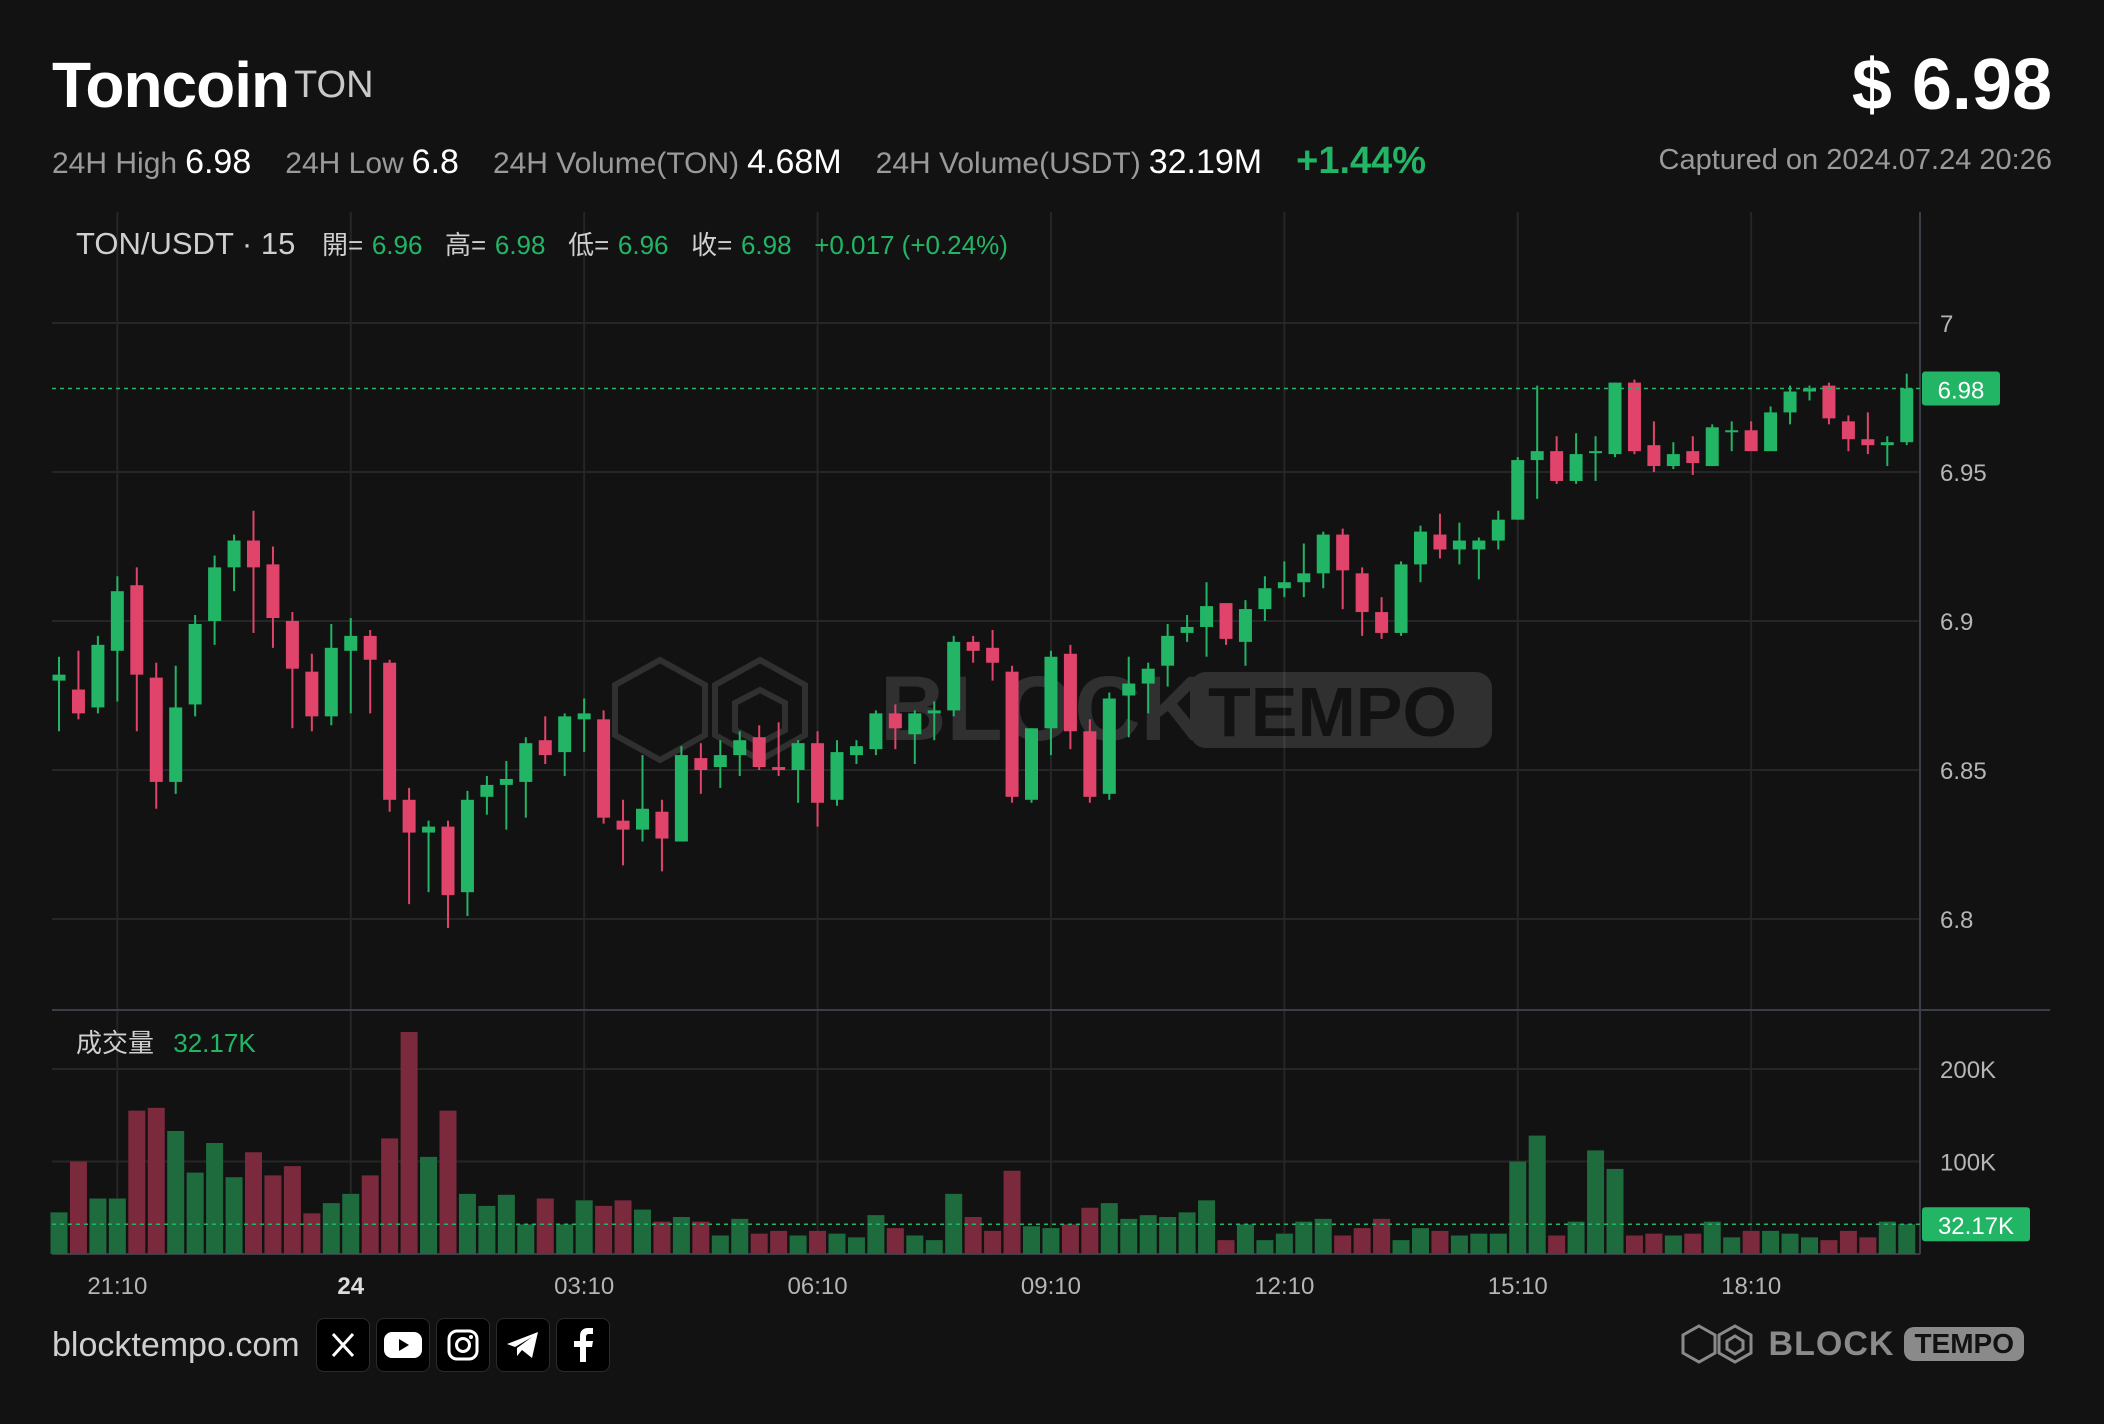 The height and width of the screenshot is (1424, 2104). Describe the element at coordinates (520, 245) in the screenshot. I see `legend-high: 6.98` at that location.